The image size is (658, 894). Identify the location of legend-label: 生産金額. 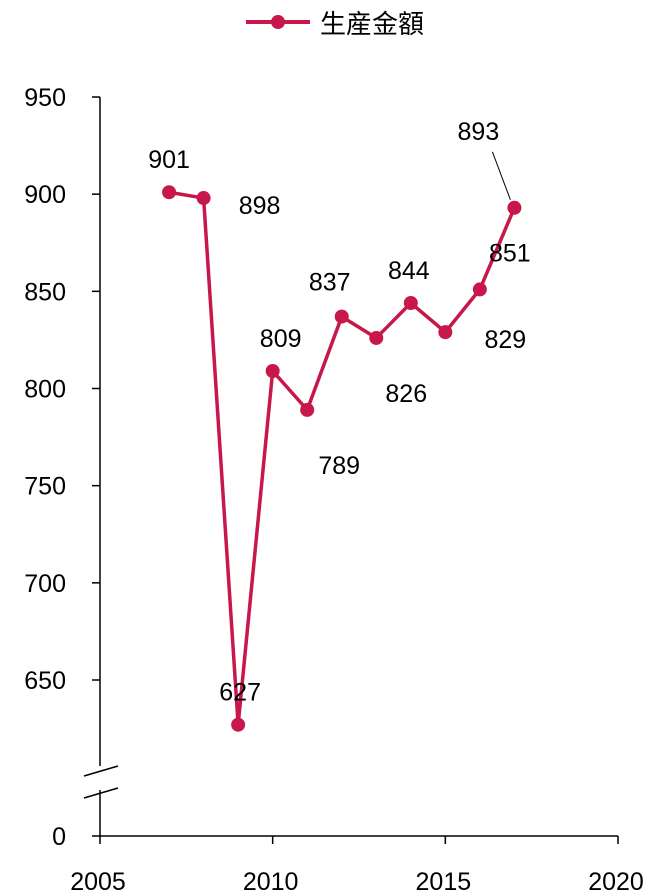
(372, 23).